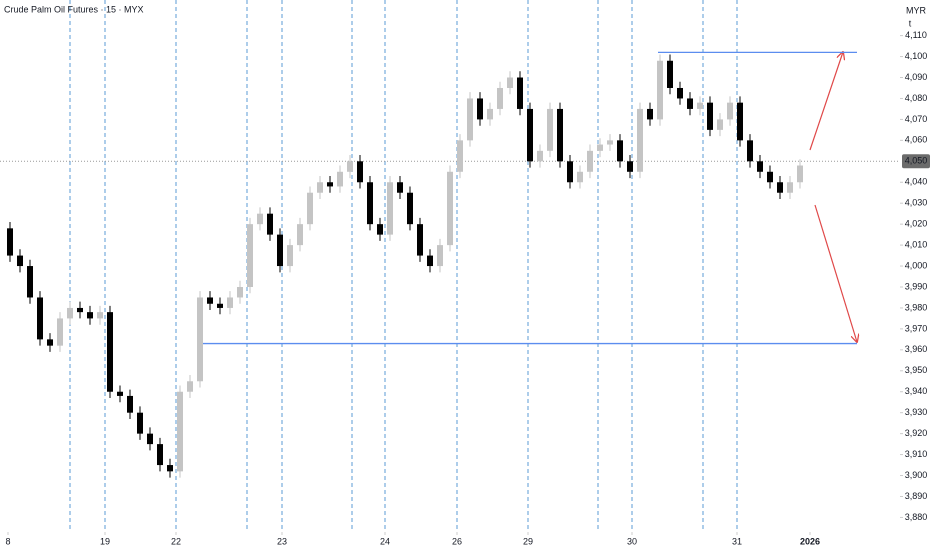 This screenshot has height=550, width=932. I want to click on y-tick-label: 4,090, so click(916, 77).